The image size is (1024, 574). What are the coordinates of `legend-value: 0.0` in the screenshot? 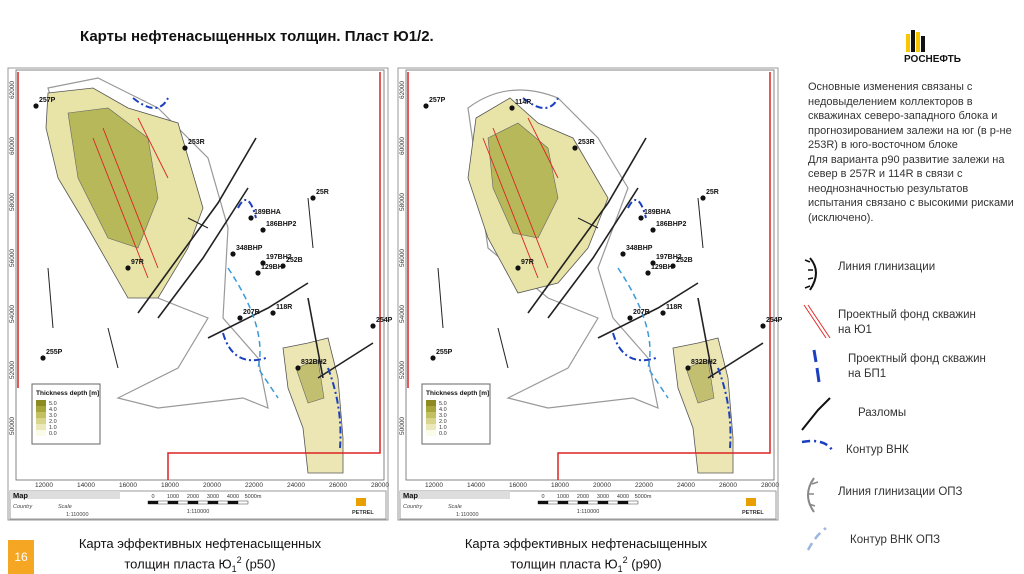 It's located at (443, 434).